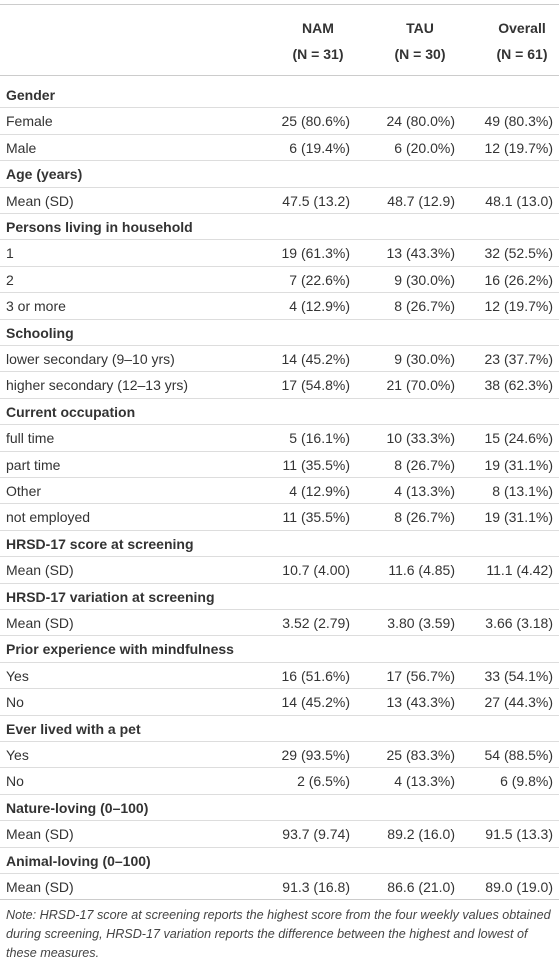  I want to click on cell: 16 (26.2%), so click(518, 279).